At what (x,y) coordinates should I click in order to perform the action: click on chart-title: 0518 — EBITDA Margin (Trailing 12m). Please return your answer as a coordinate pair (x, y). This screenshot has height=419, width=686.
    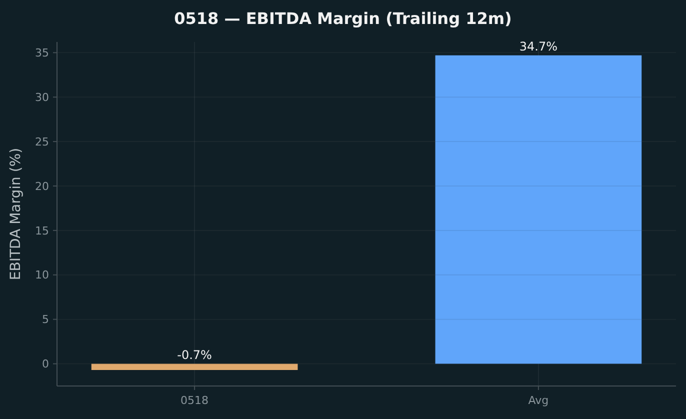
    Looking at the image, I should click on (343, 18).